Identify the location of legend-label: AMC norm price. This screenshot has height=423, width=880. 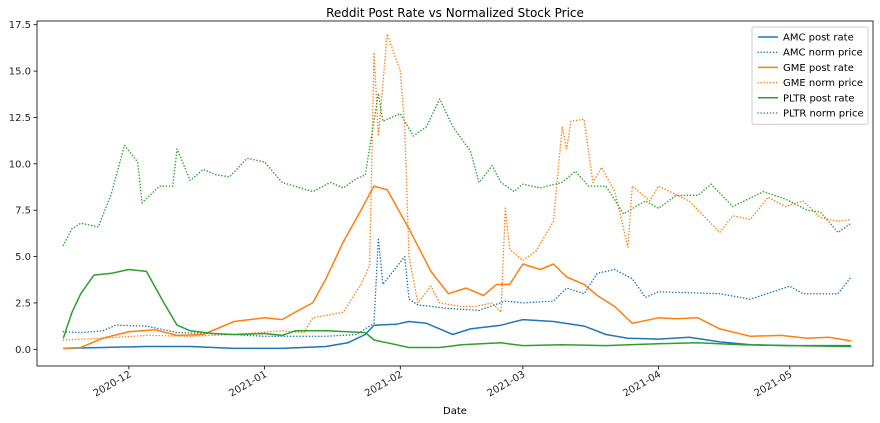
(823, 53).